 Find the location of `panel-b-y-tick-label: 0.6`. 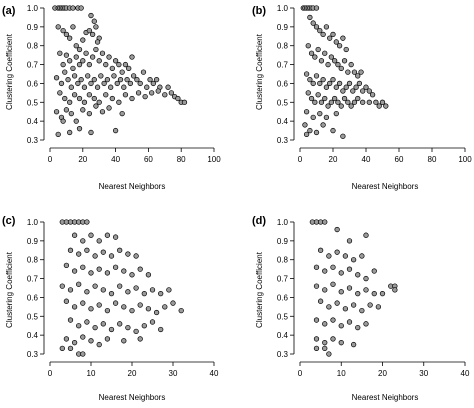

panel-b-y-tick-label: 0.6 is located at coordinates (283, 83).